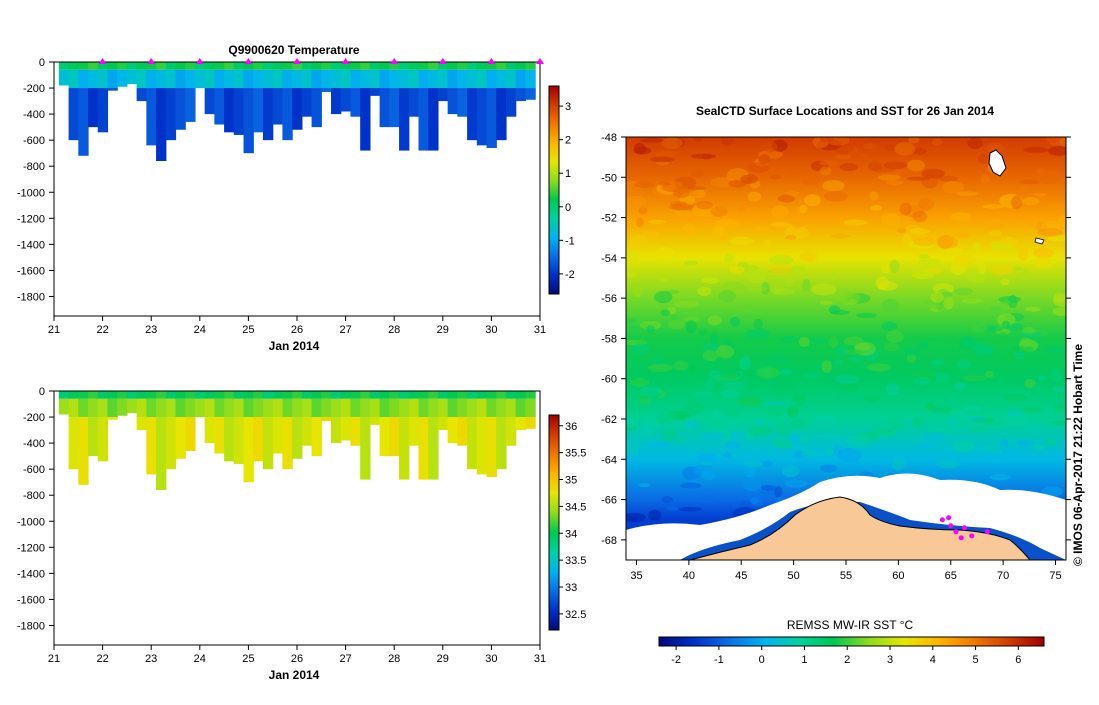  I want to click on x-tick-label: 75, so click(1055, 576).